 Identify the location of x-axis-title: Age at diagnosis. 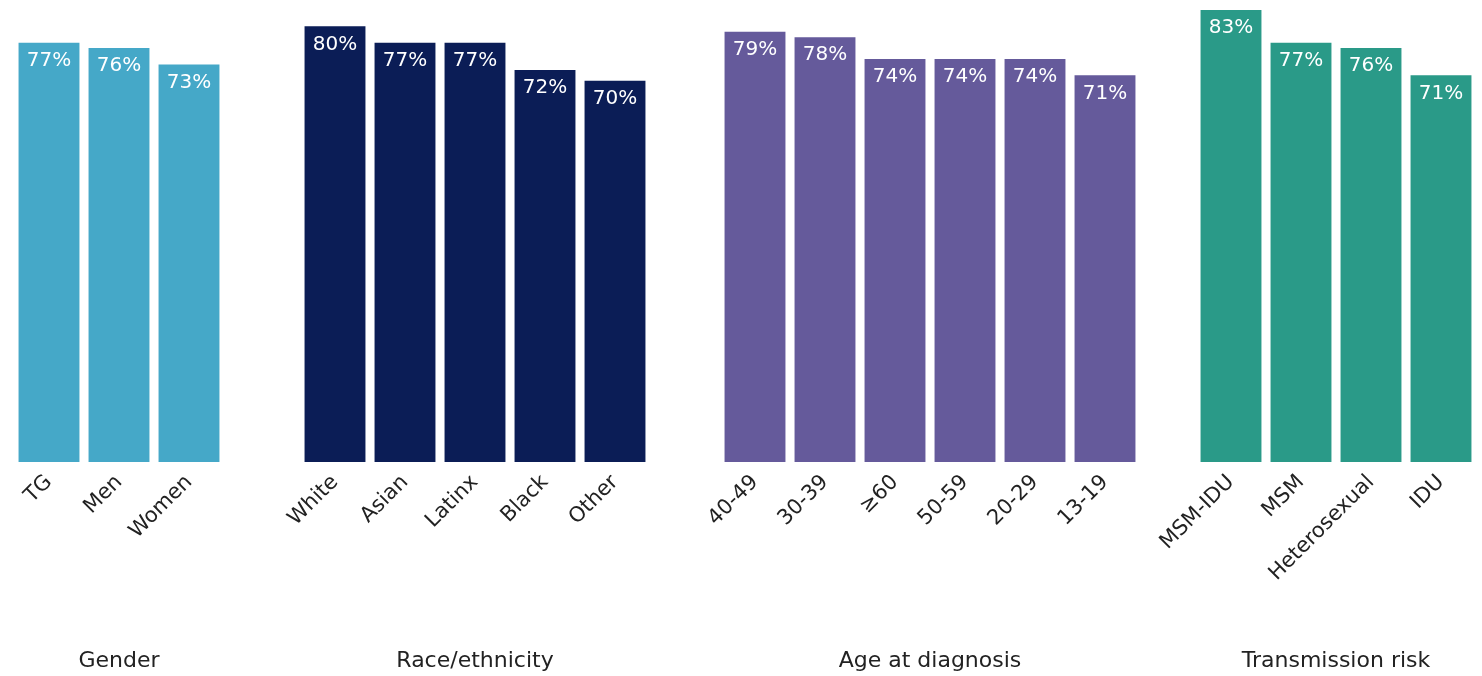
(930, 659).